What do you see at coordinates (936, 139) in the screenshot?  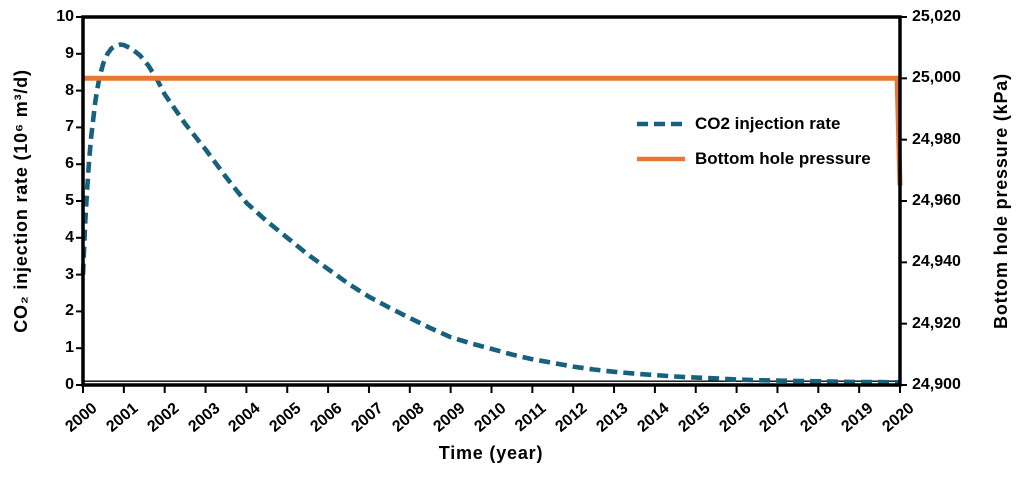 I see `y-right-tick-label: 24,980` at bounding box center [936, 139].